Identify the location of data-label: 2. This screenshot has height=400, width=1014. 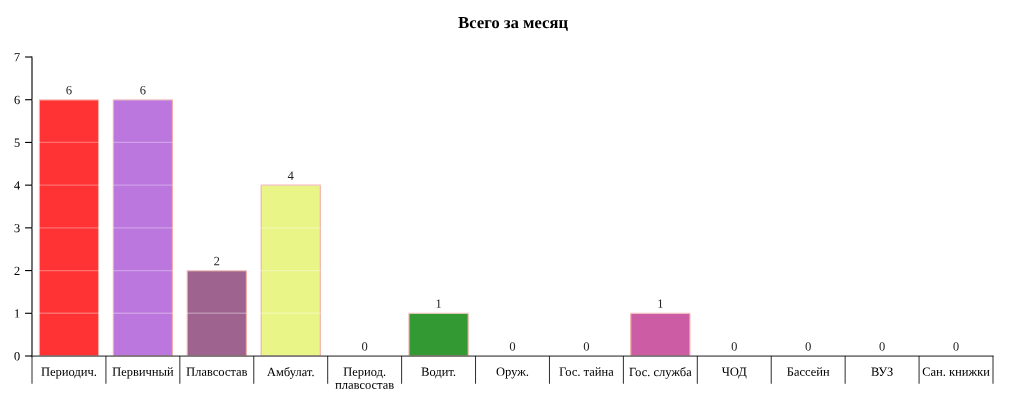
(217, 261).